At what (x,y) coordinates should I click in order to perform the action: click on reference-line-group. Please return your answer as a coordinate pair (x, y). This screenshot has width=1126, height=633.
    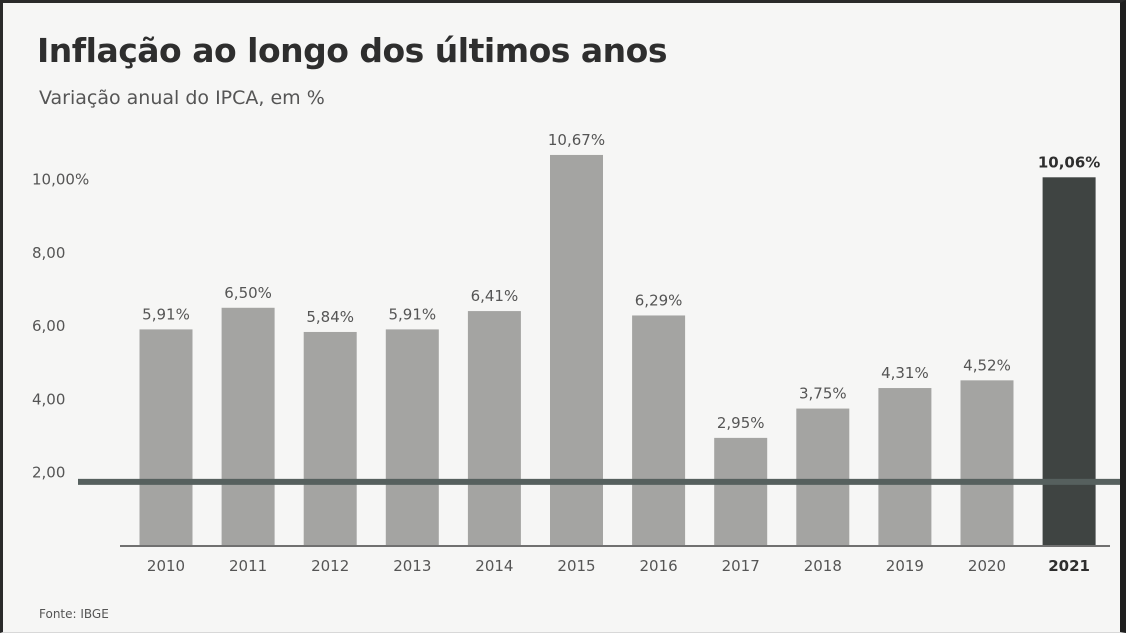
    Looking at the image, I should click on (599, 481).